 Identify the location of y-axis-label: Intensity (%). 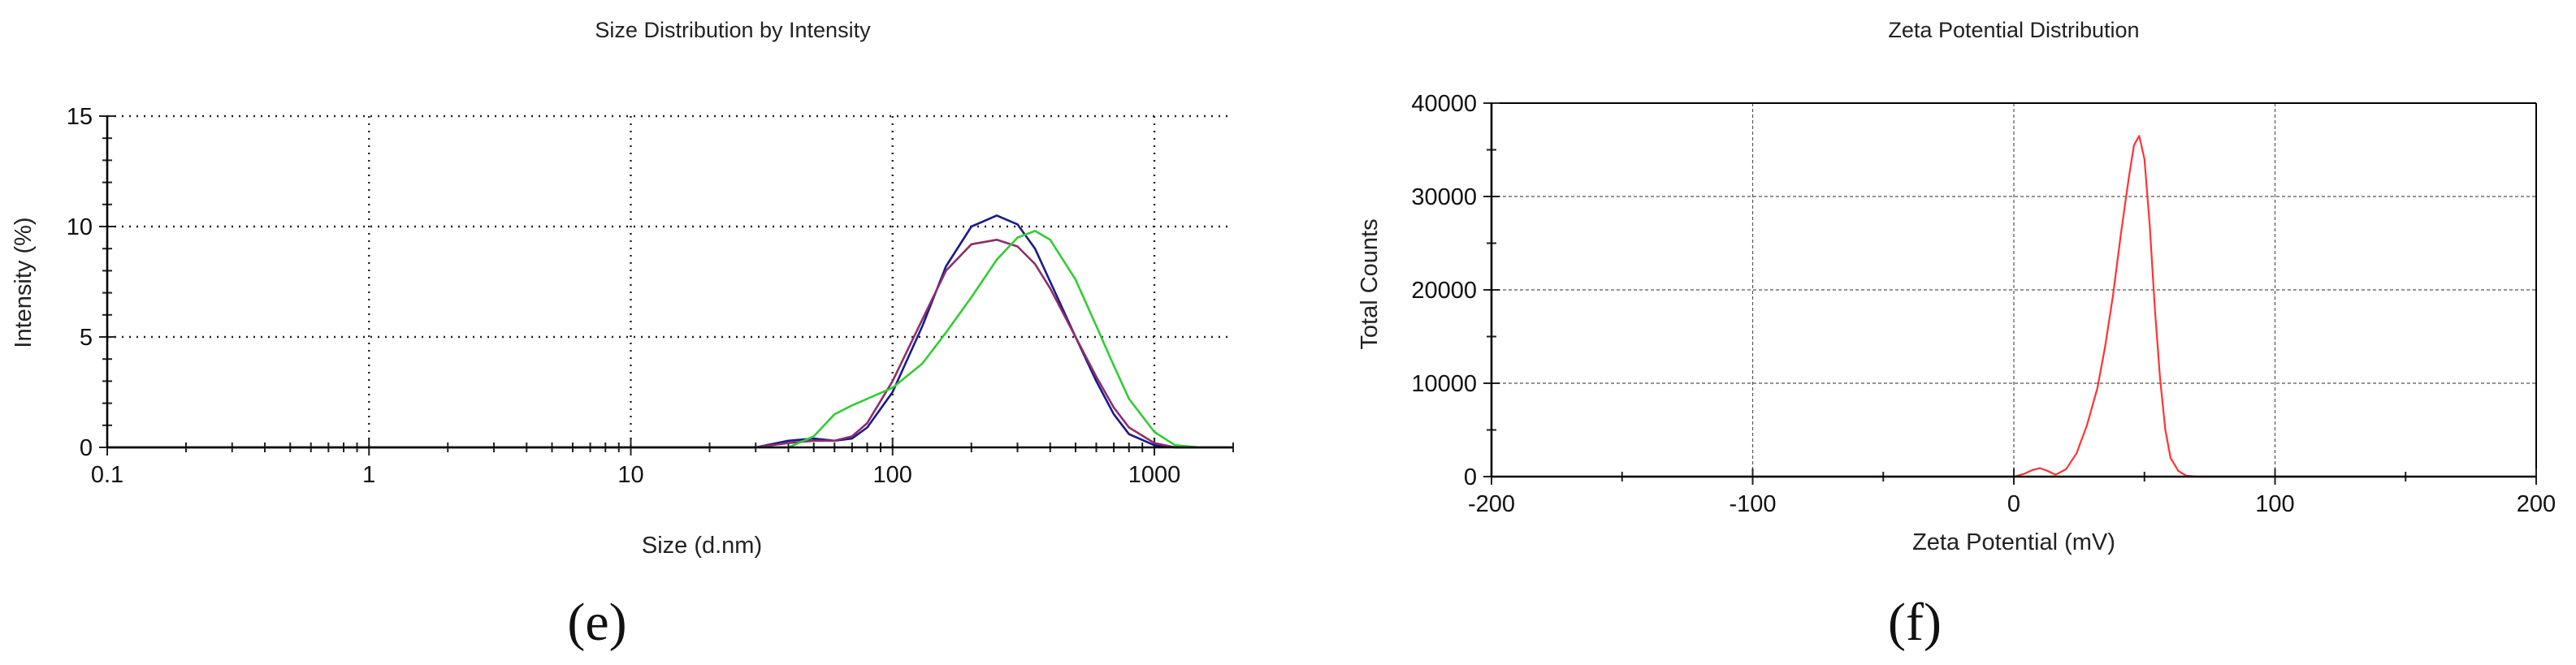
(24, 282).